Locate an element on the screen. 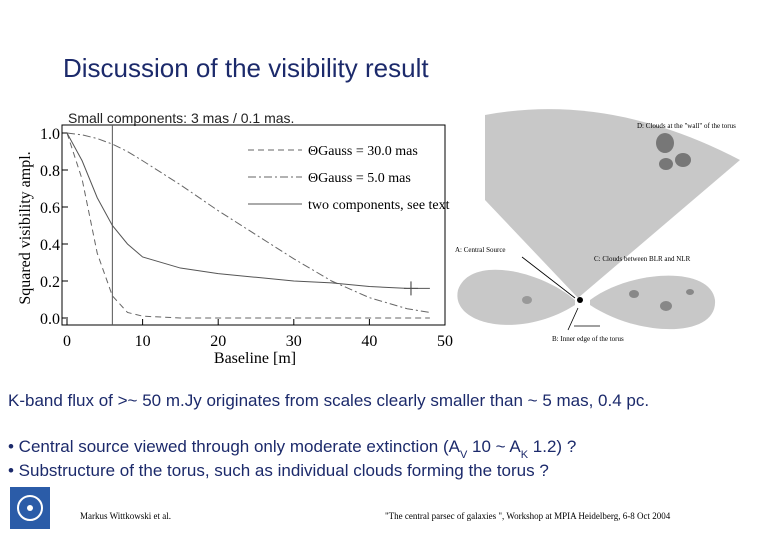 Image resolution: width=780 pixels, height=540 pixels. bullet-text: 10 ~ A is located at coordinates (494, 446).